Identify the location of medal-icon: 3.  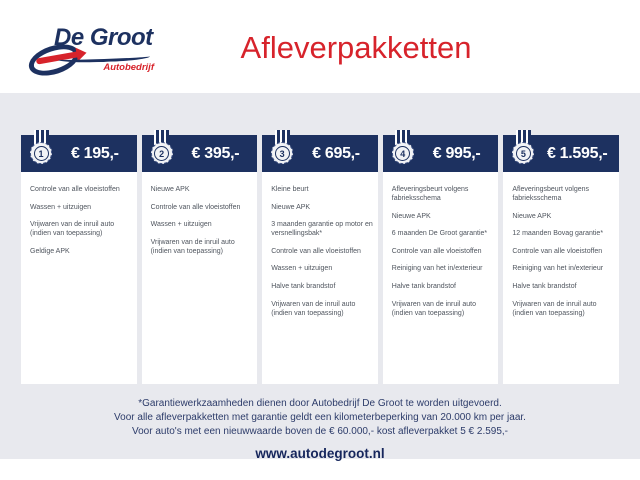
(282, 147).